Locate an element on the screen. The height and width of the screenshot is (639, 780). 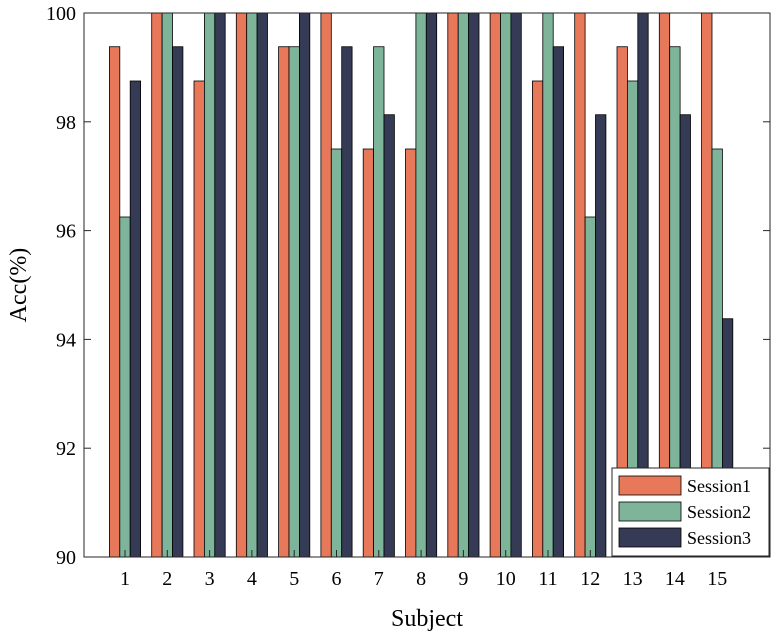
x-tick-label: 13 is located at coordinates (633, 579).